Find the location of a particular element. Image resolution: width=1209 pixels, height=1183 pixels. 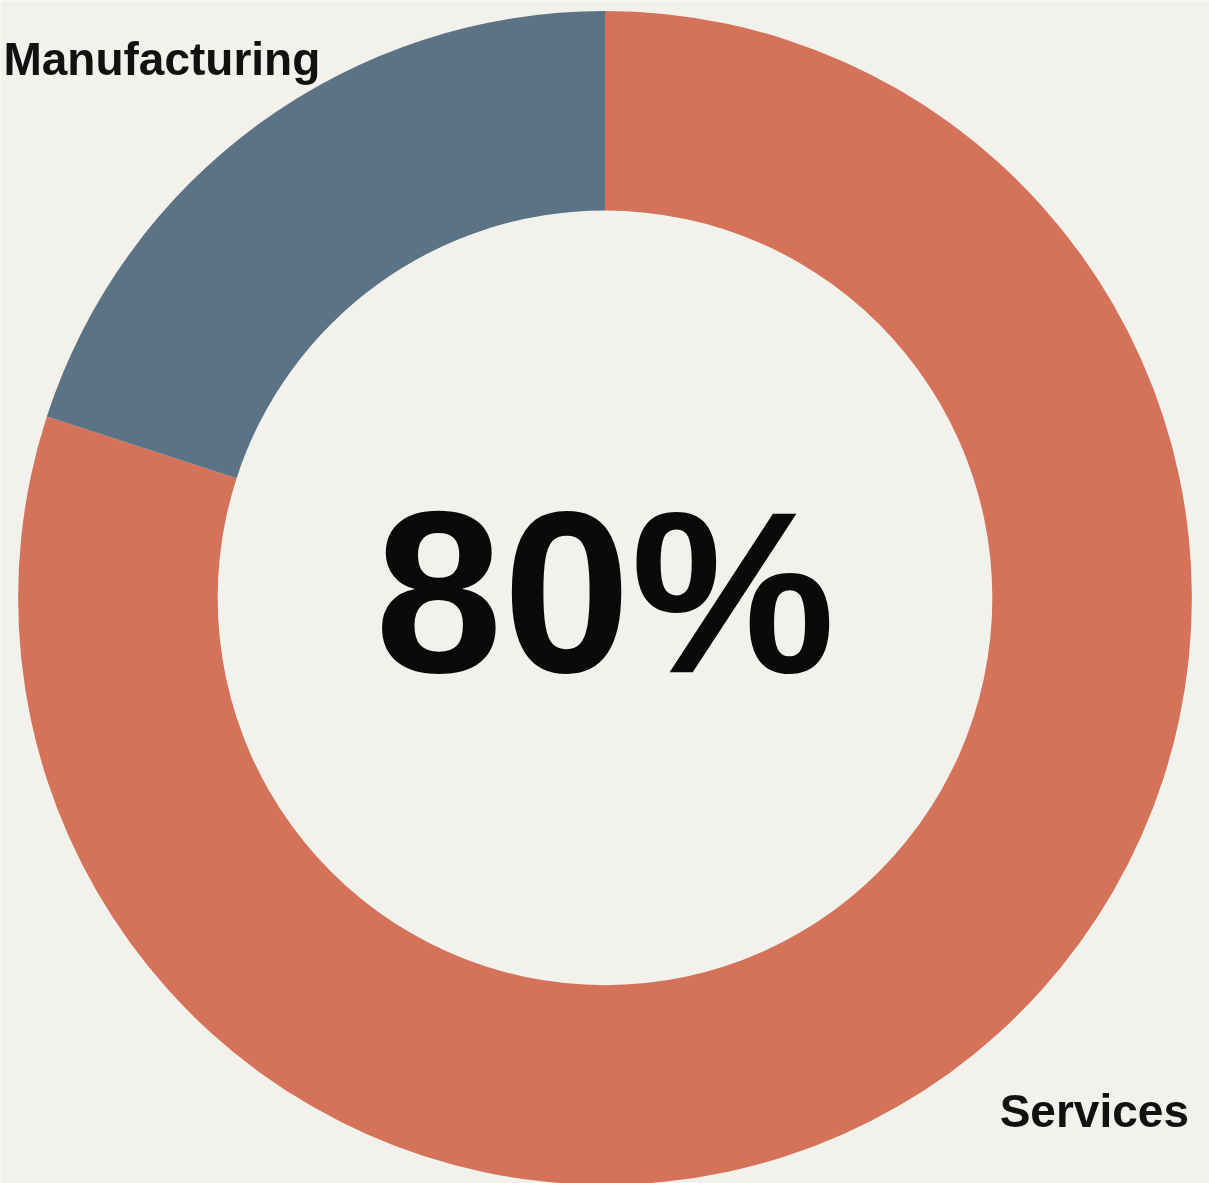

text: 80% is located at coordinates (605, 592).